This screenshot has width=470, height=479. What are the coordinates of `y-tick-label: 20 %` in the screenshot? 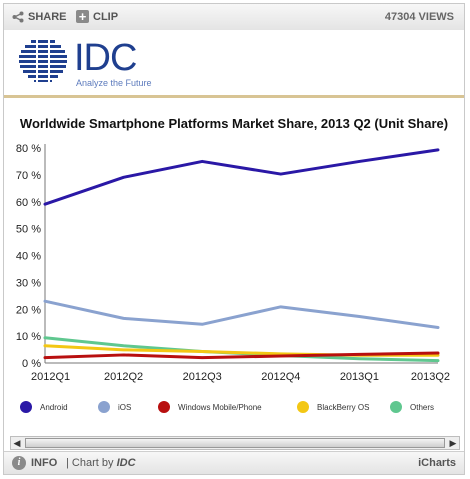 It's located at (28, 310).